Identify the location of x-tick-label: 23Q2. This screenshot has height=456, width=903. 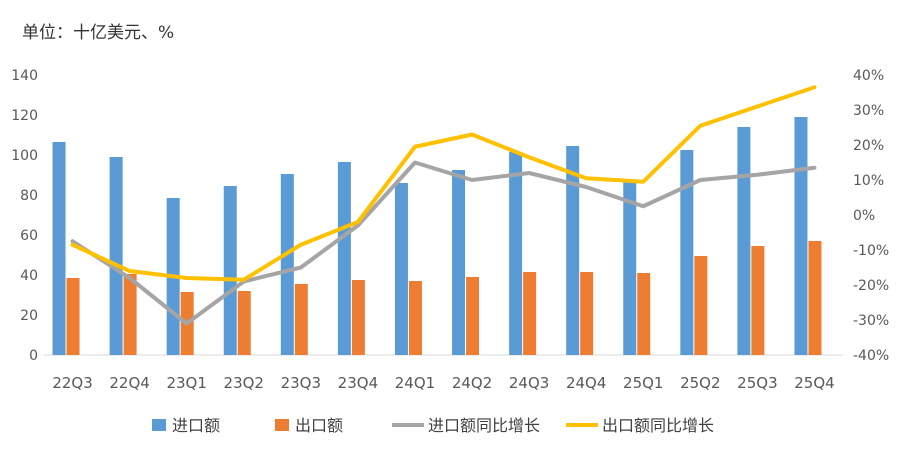
(244, 383).